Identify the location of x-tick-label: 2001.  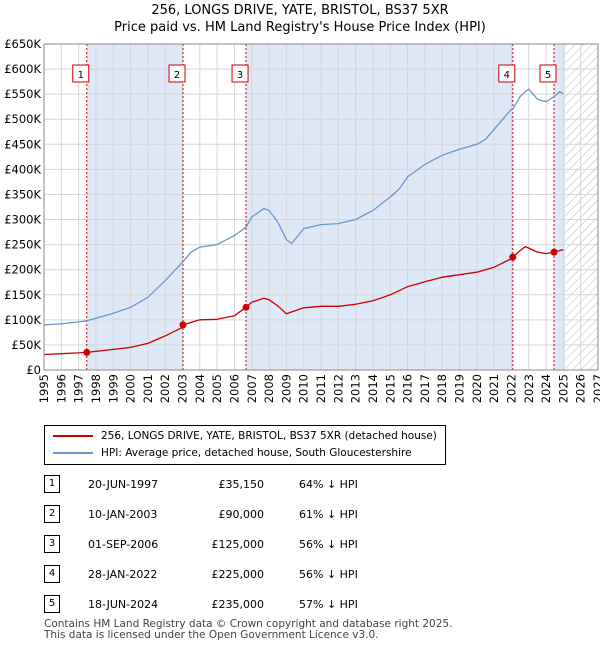
(148, 388).